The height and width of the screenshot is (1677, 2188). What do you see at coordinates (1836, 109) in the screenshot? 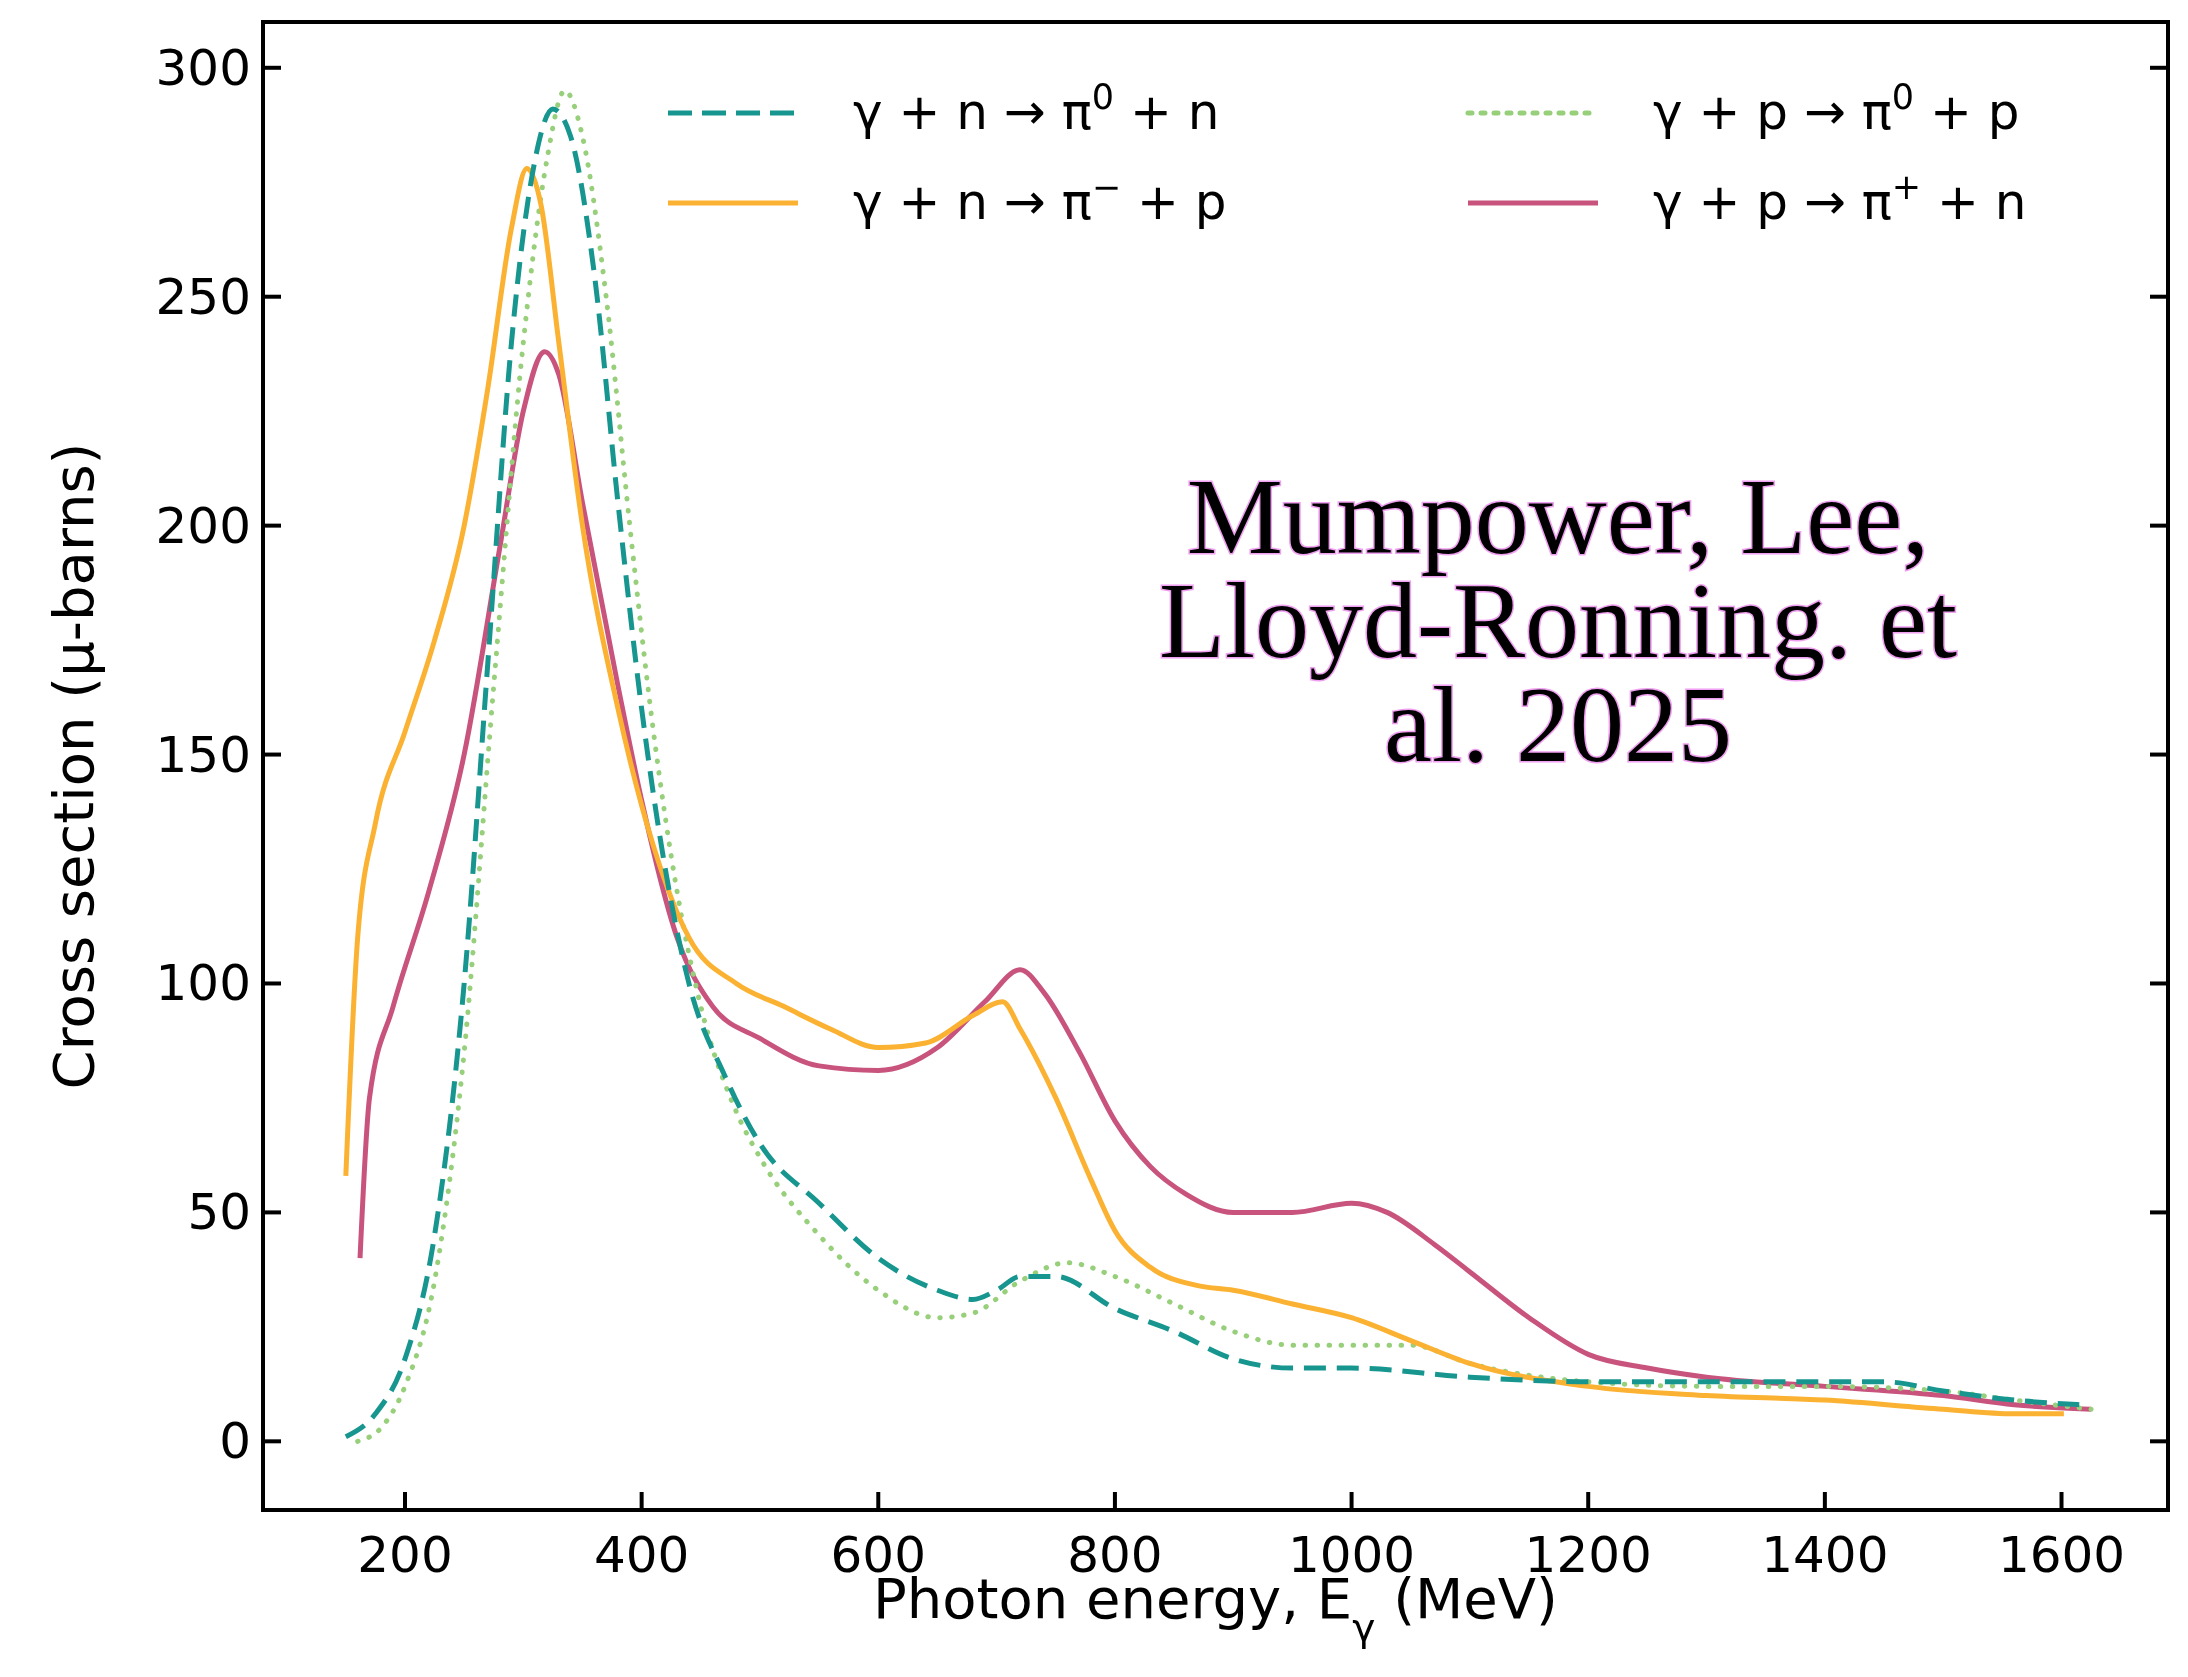
I see `legend-label: γ + p → π$^{0}$ + p` at bounding box center [1836, 109].